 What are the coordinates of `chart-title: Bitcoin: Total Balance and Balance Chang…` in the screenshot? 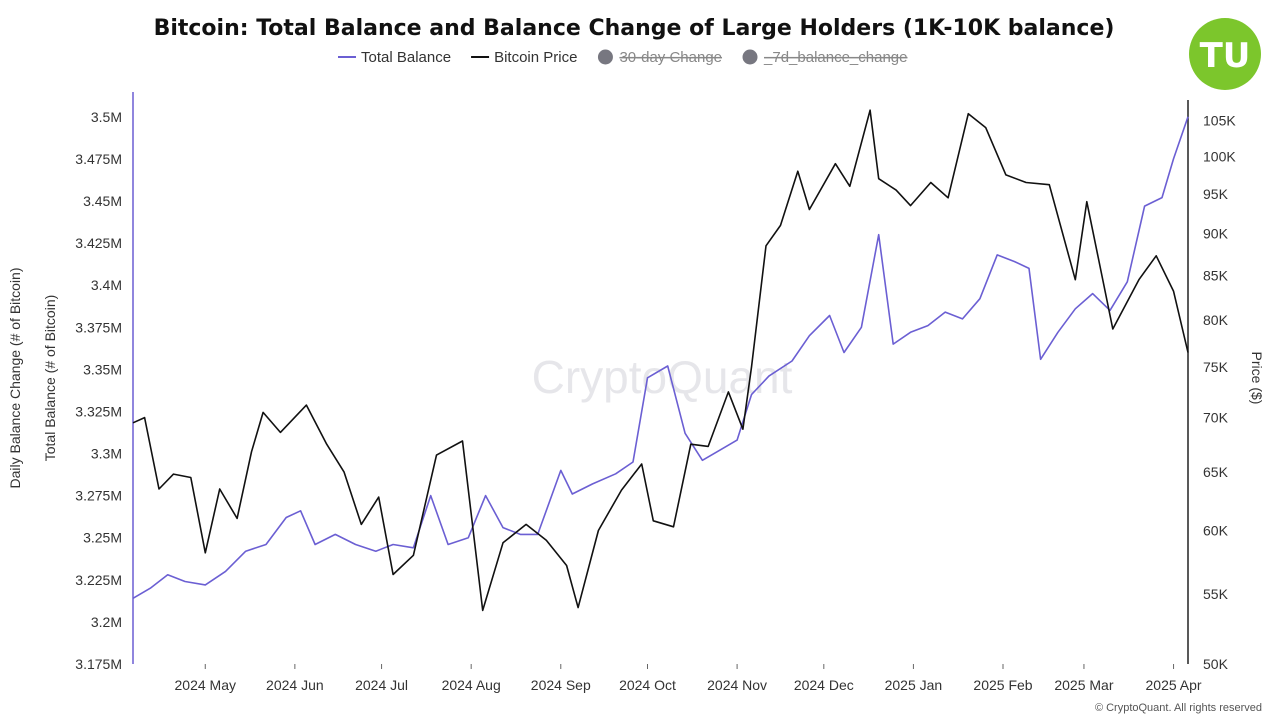 It's located at (634, 28).